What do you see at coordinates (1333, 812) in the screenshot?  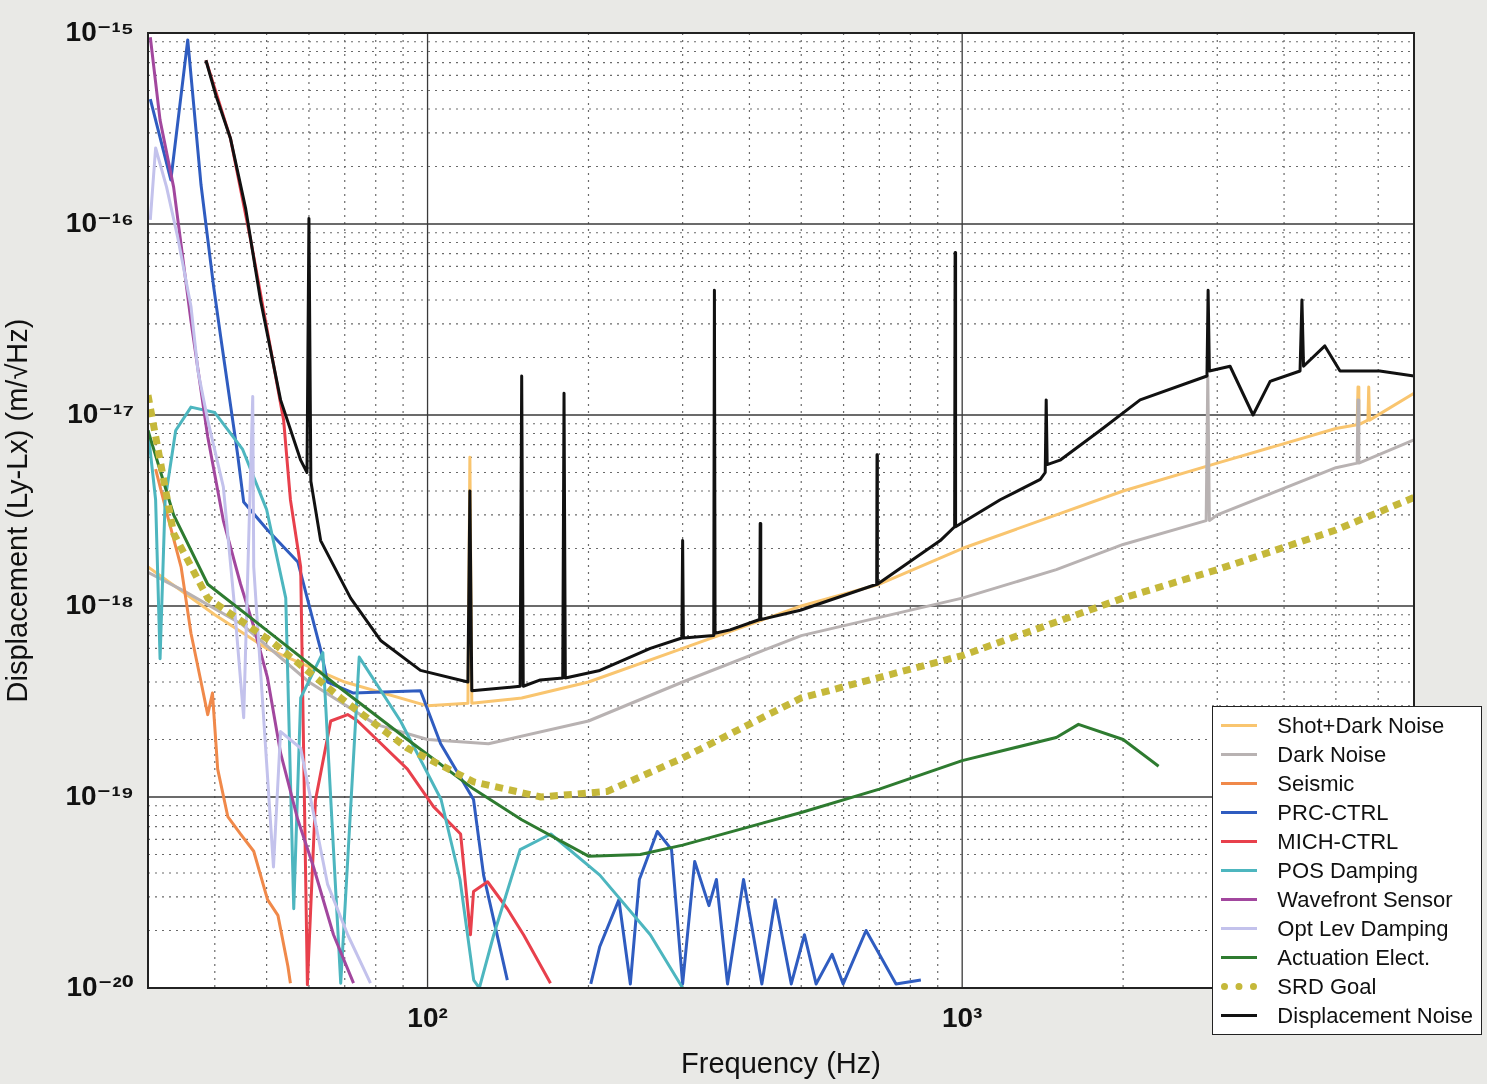 I see `legend-label: PRC-CTRL` at bounding box center [1333, 812].